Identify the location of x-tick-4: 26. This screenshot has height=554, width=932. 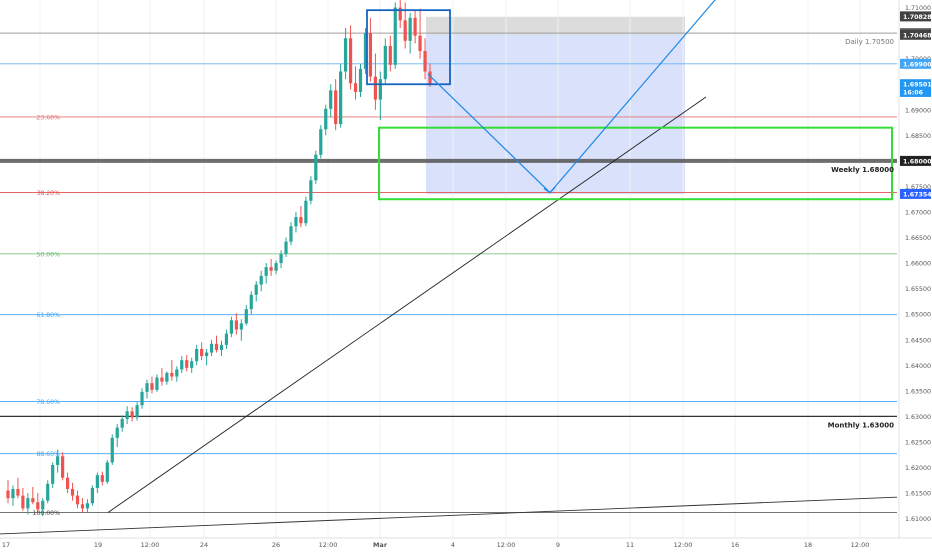
(276, 545).